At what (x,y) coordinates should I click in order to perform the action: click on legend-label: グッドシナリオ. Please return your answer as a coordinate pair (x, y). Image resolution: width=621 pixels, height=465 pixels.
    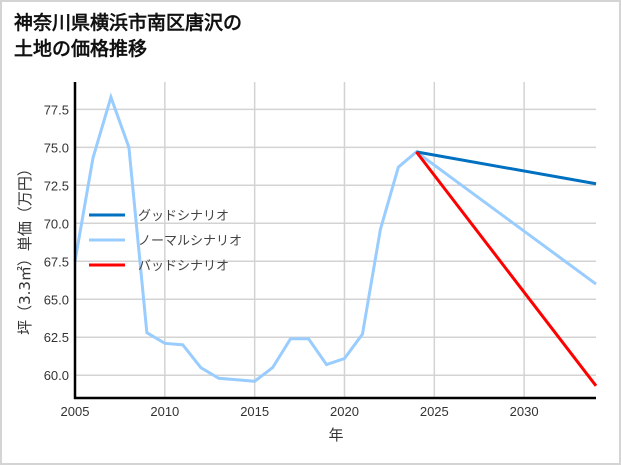
    Looking at the image, I should click on (183, 216).